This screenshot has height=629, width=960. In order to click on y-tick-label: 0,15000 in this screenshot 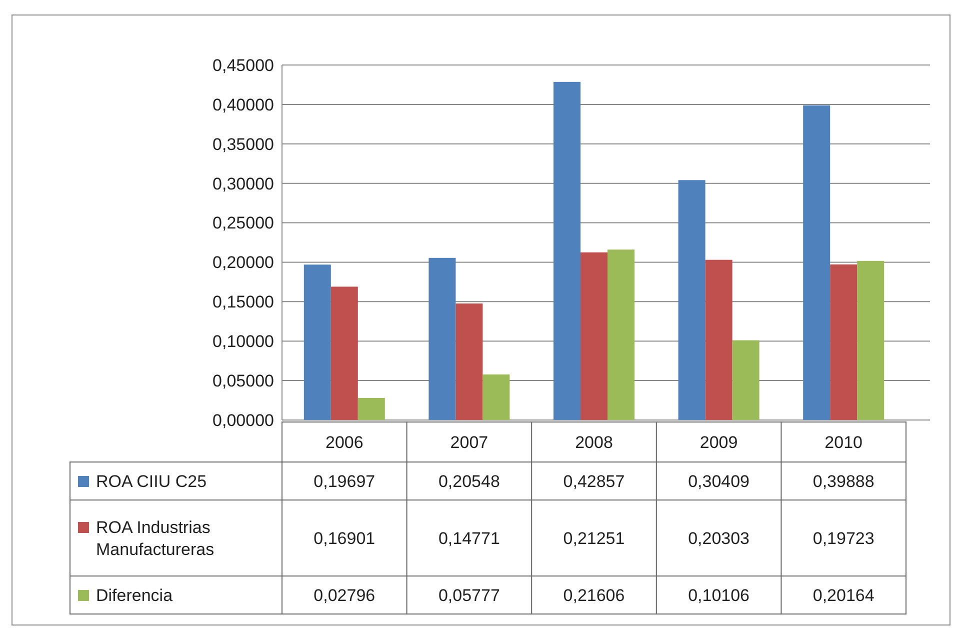, I will do `click(243, 302)`.